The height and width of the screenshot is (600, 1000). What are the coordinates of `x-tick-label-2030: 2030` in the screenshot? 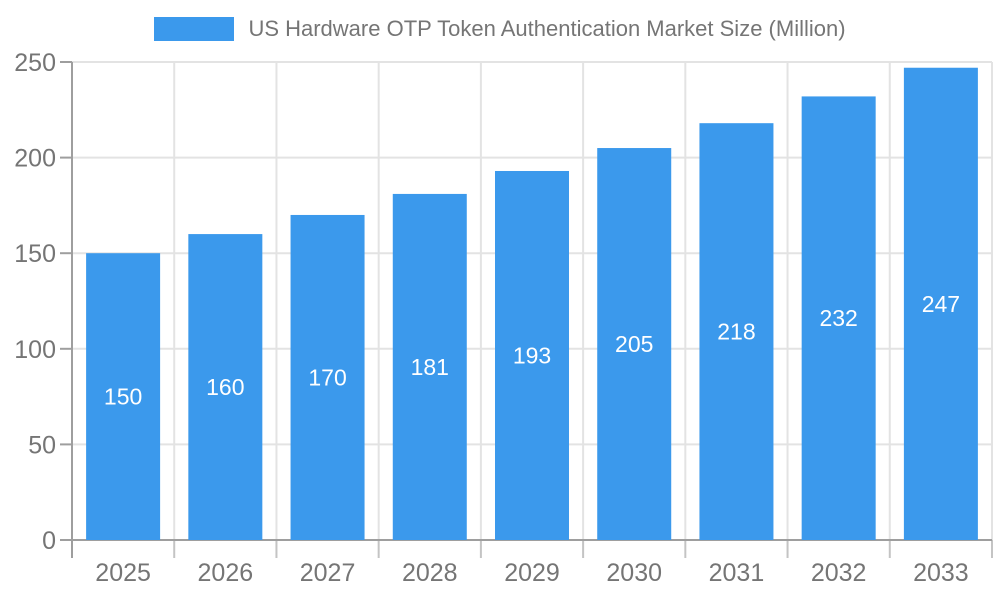 It's located at (634, 573).